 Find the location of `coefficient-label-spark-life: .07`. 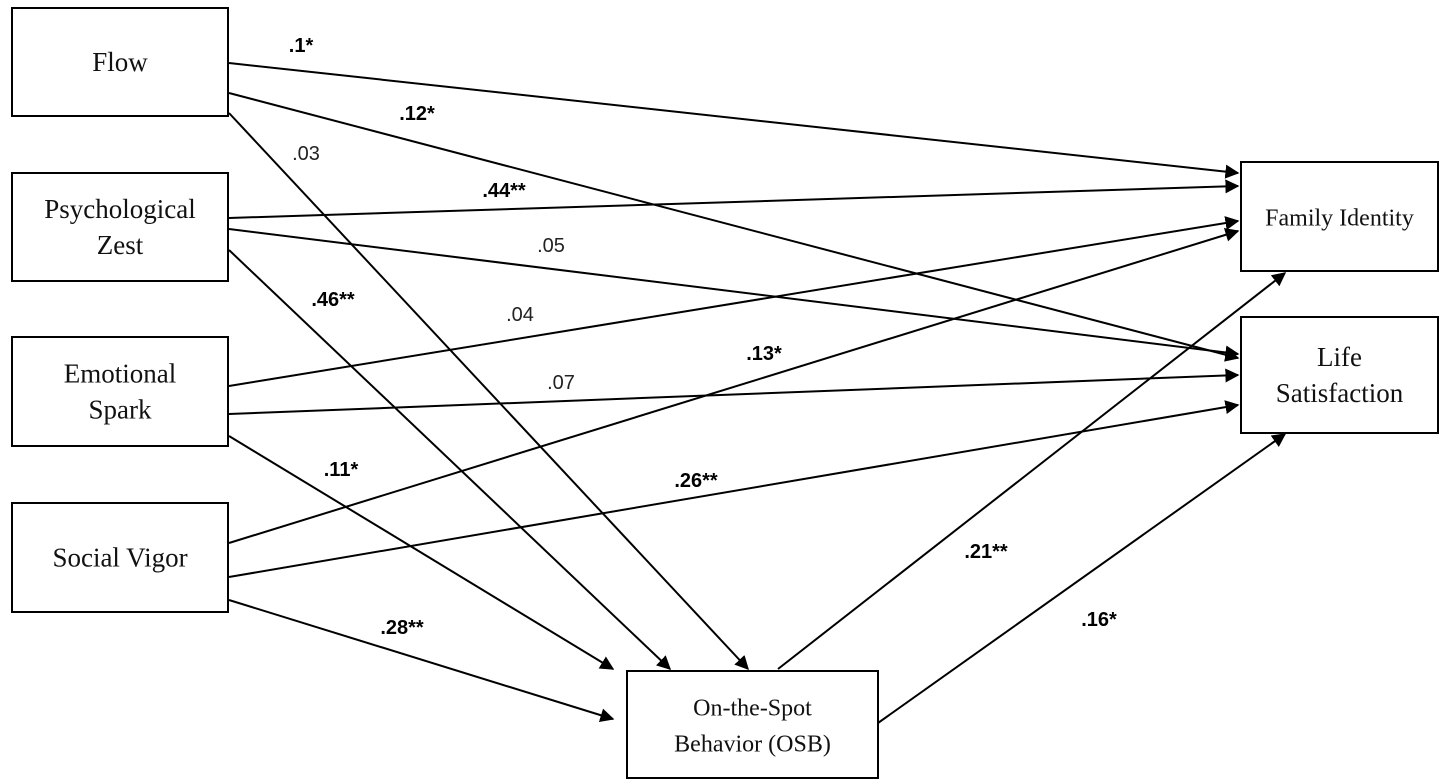

coefficient-label-spark-life: .07 is located at coordinates (561, 383).